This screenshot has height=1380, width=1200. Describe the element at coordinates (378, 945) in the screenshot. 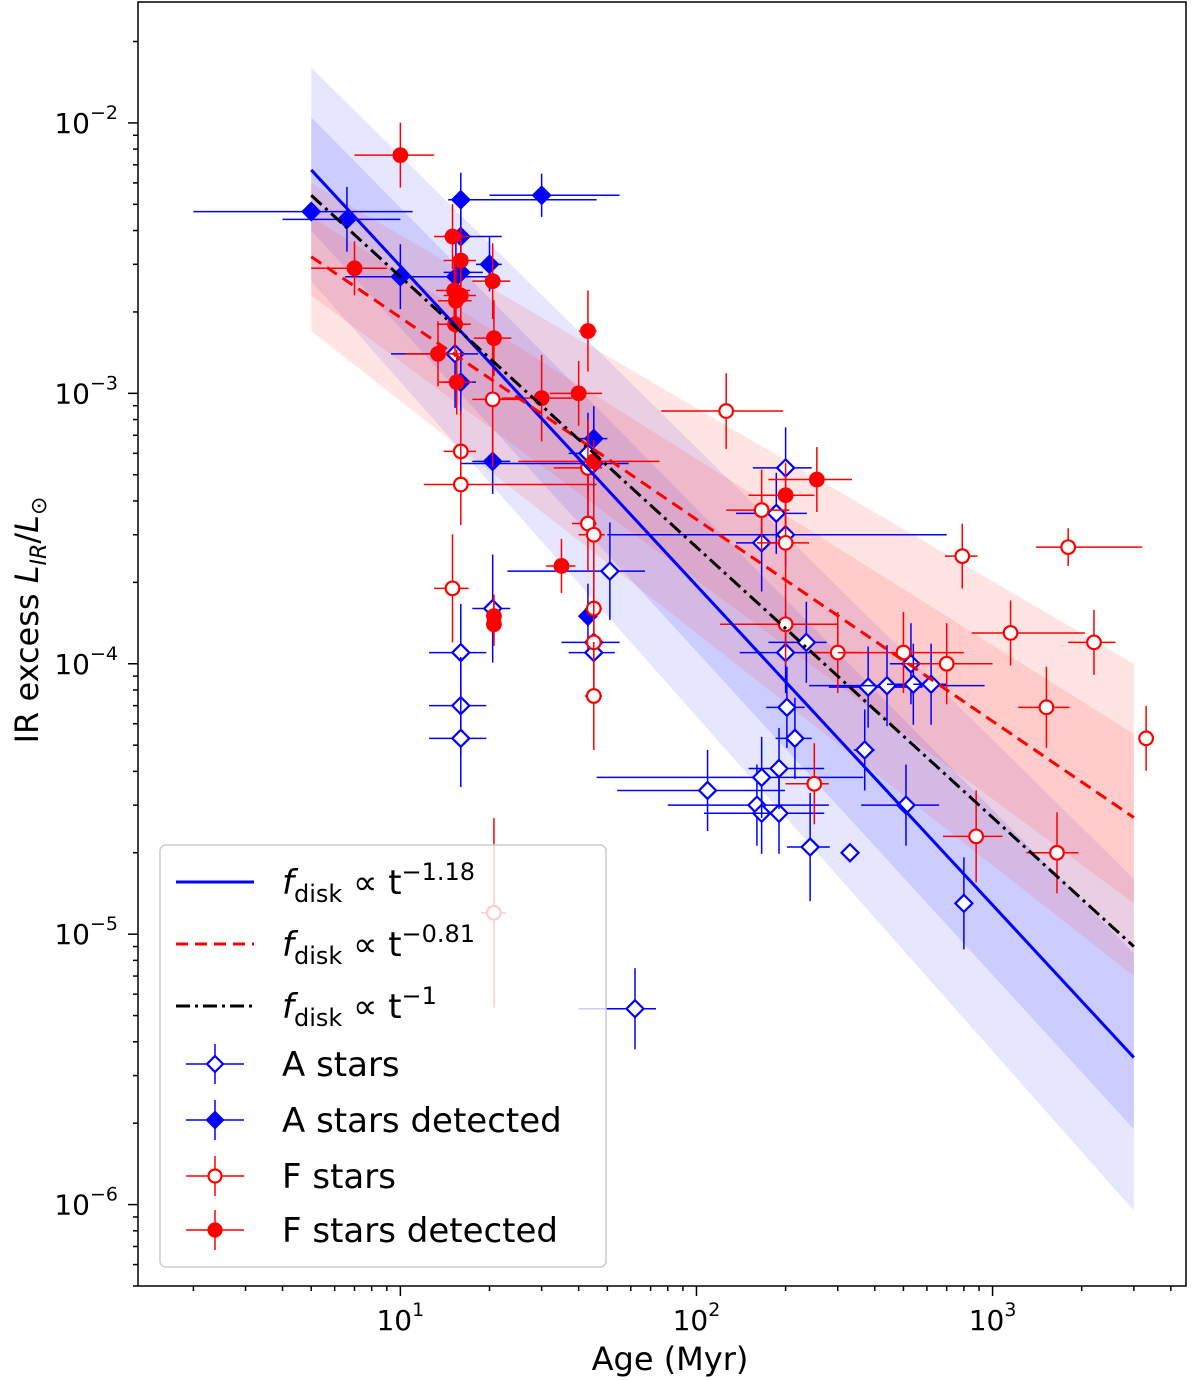

I see `legend-fit-2-label: fdisk ∝ t−0.81` at that location.